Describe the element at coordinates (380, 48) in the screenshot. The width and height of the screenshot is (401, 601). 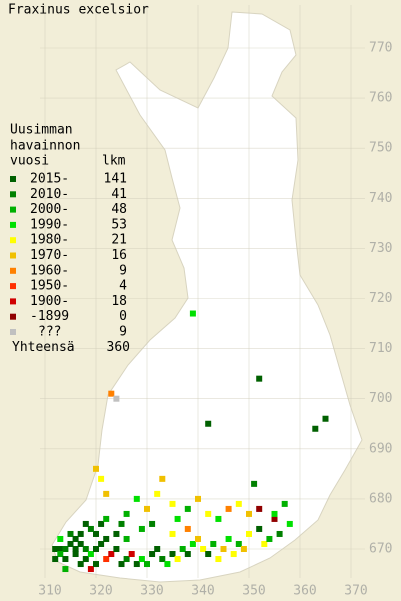
I see `y-tick-label: 770` at that location.